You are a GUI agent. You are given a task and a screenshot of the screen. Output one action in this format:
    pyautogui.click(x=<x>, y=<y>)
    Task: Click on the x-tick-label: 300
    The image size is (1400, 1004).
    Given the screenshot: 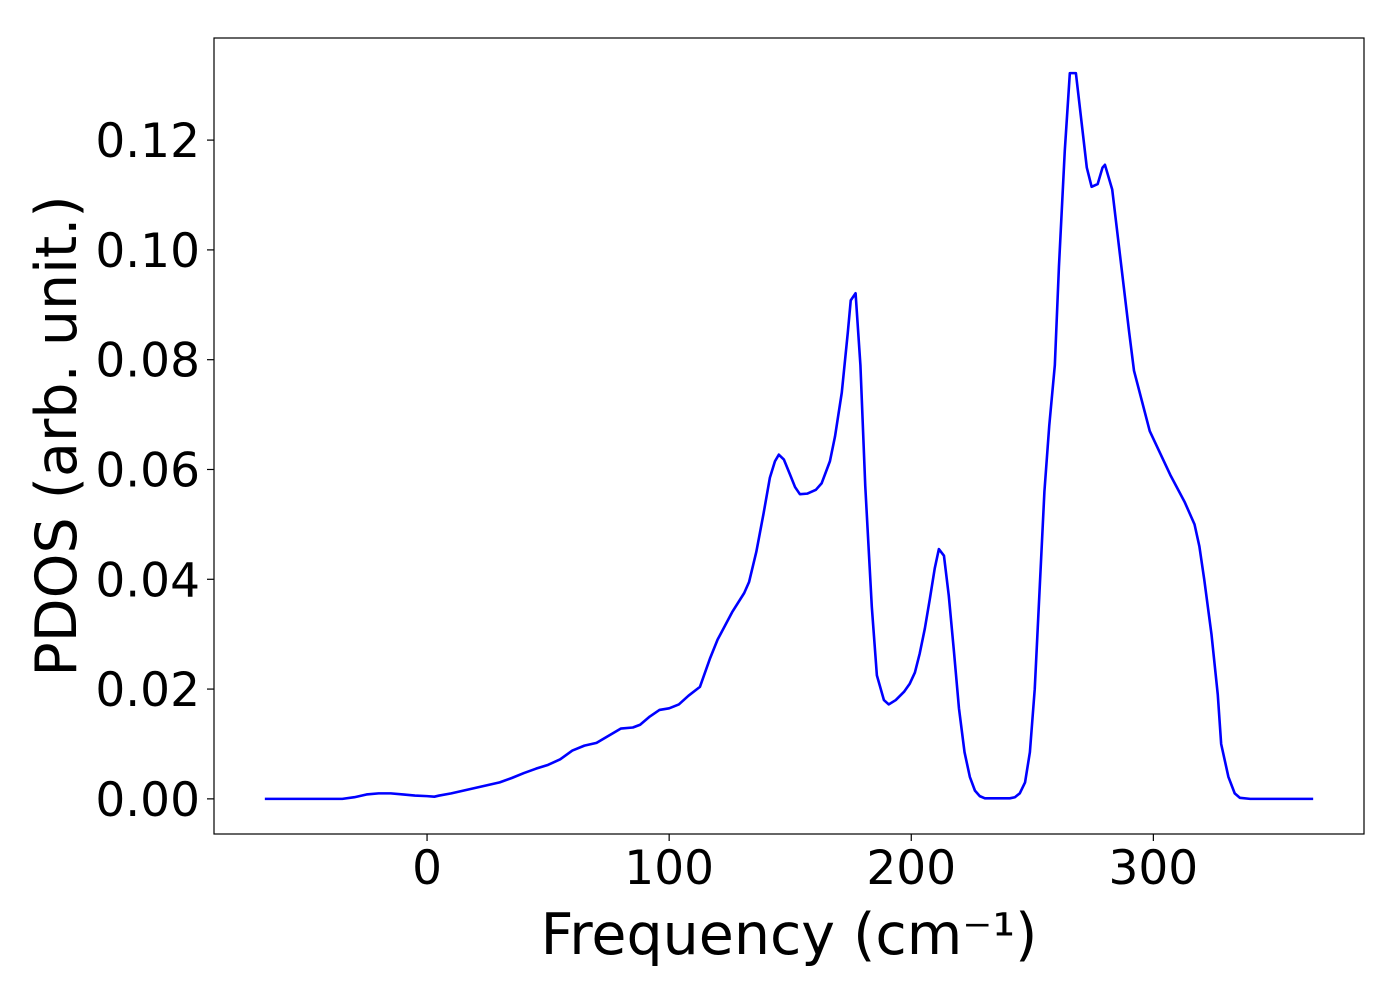 What is the action you would take?
    pyautogui.click(x=1154, y=868)
    